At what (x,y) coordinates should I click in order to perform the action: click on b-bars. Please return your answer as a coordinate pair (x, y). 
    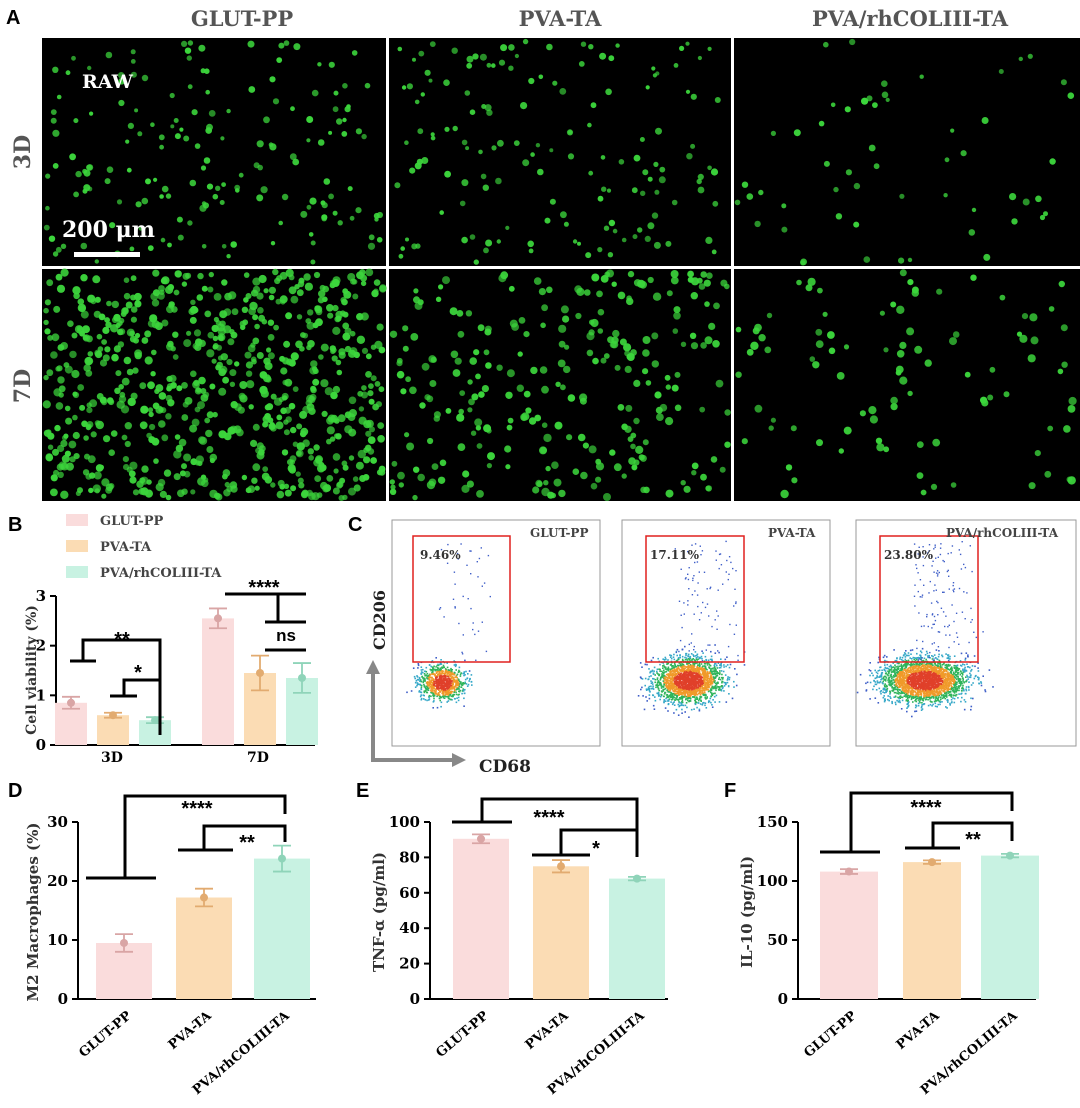
    Looking at the image, I should click on (186, 676).